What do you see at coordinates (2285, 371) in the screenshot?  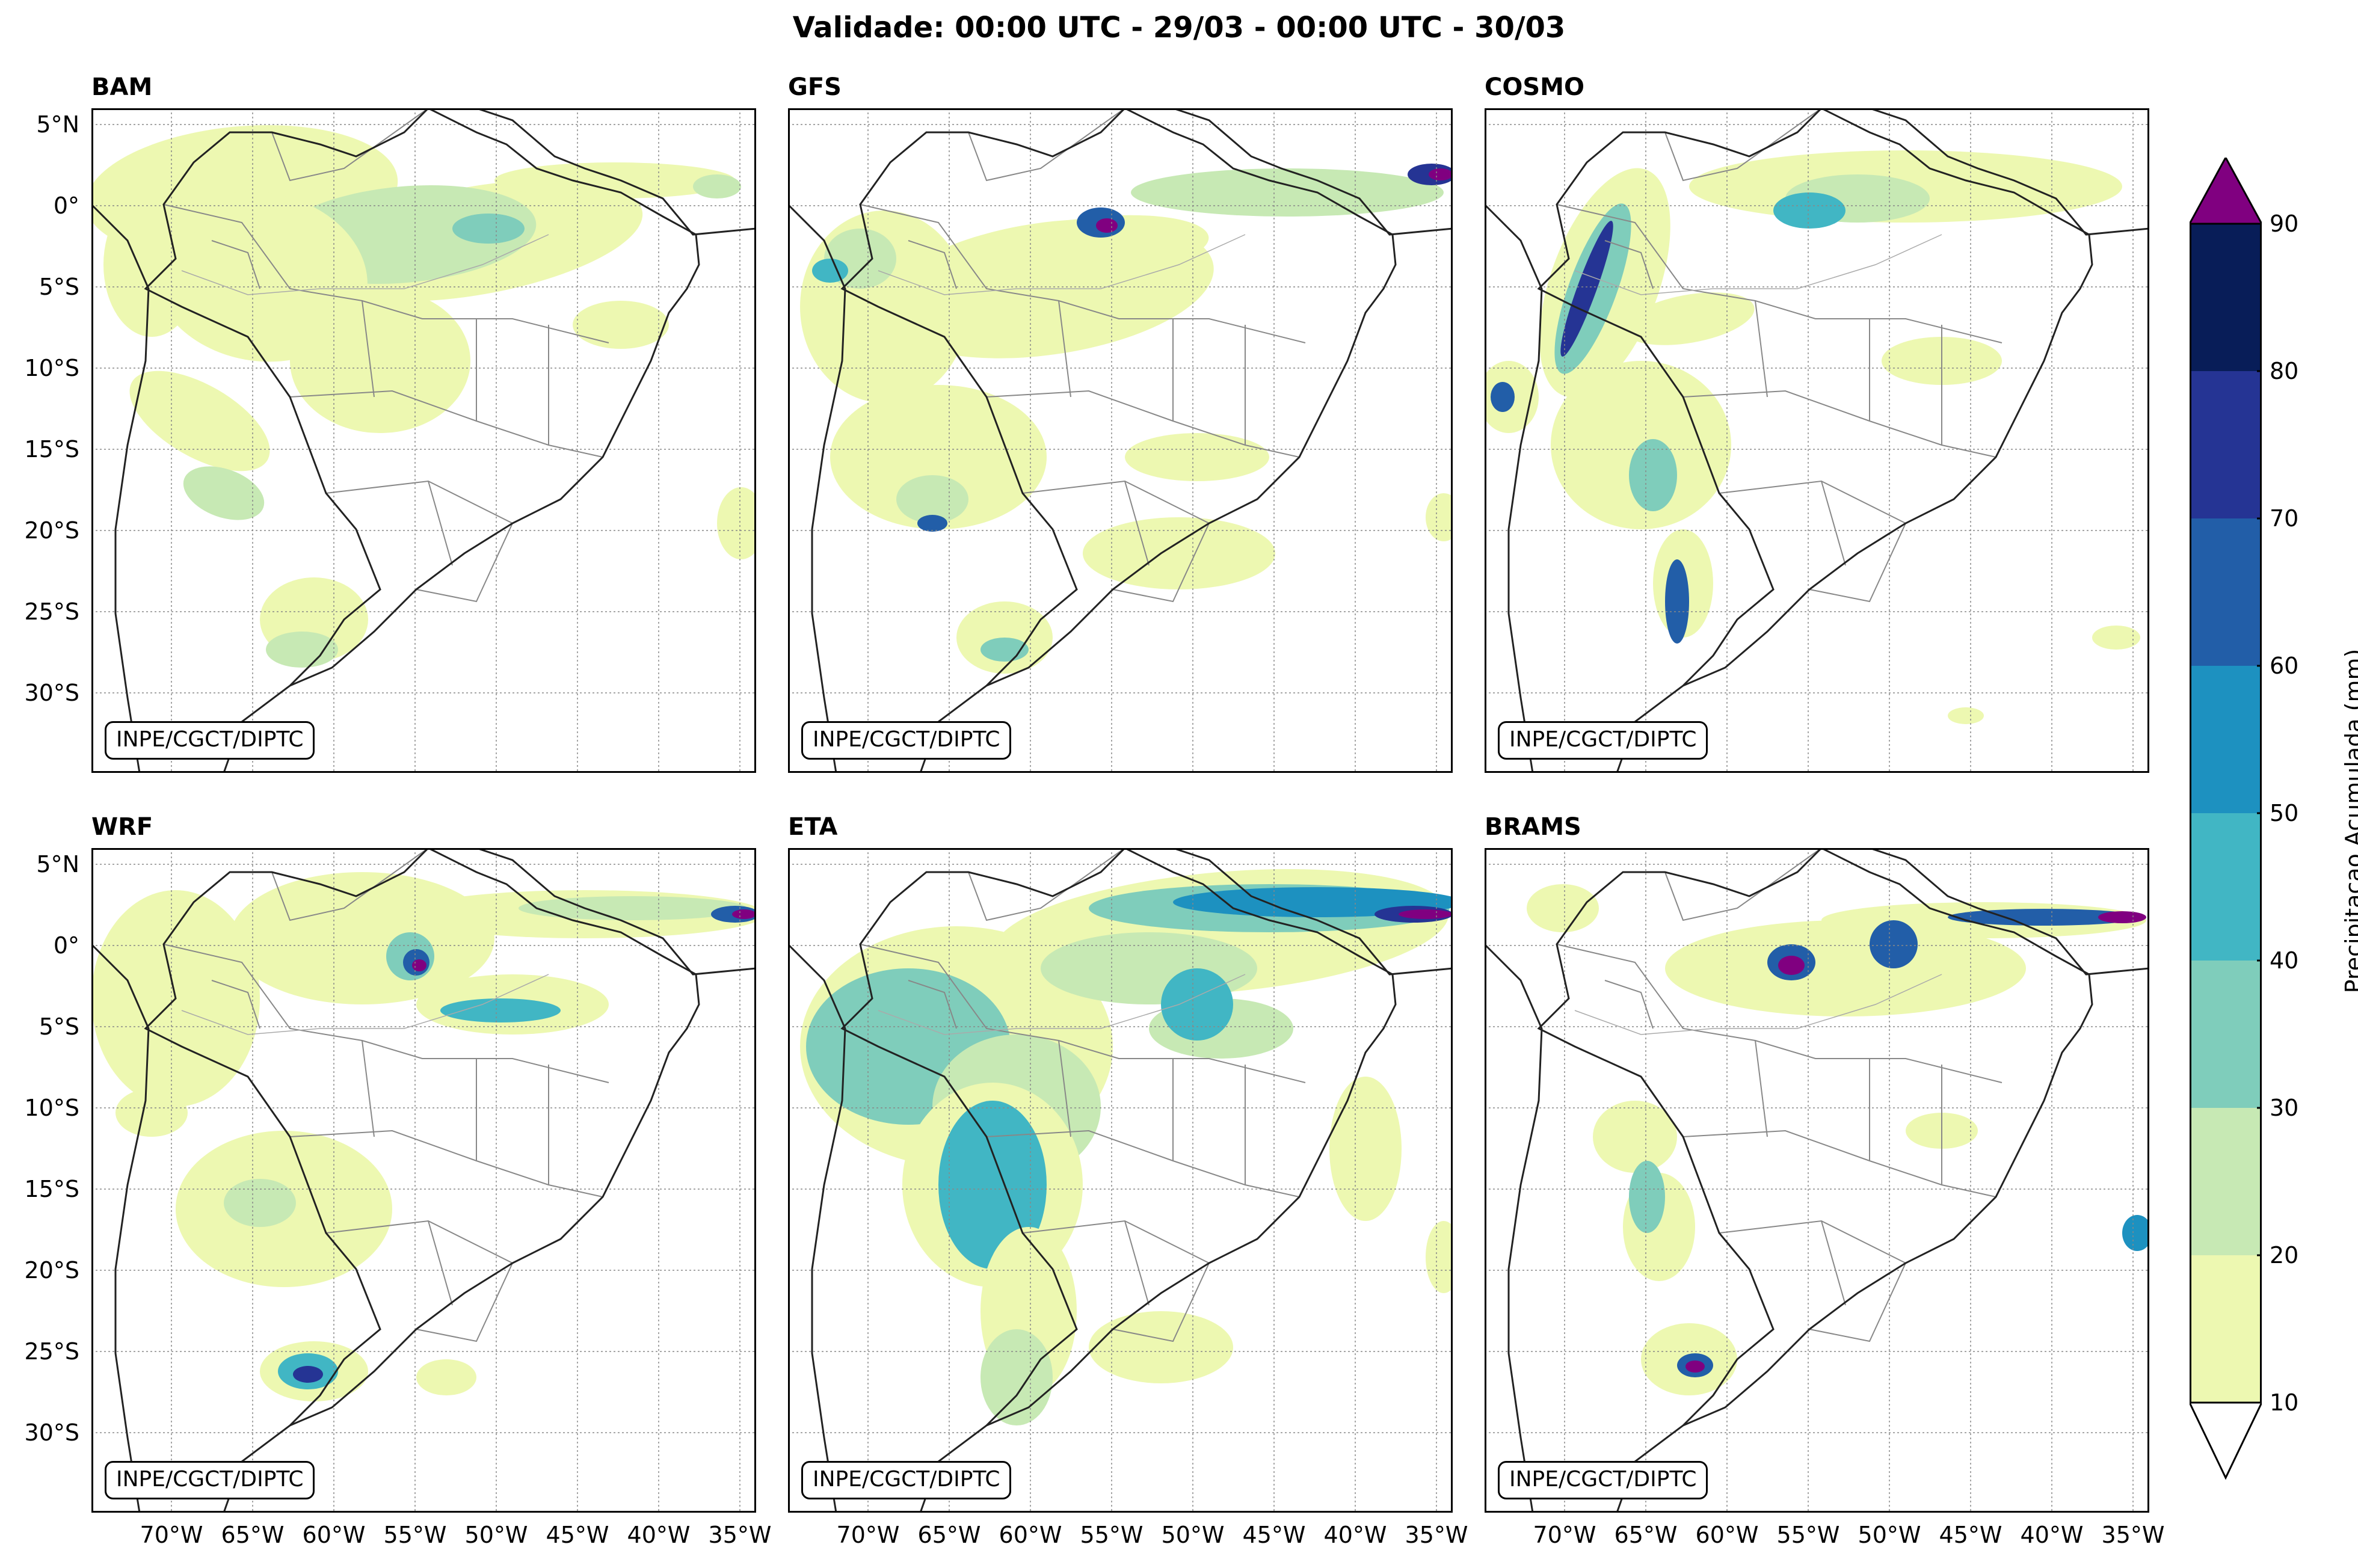 I see `colorbar-tick: 80` at bounding box center [2285, 371].